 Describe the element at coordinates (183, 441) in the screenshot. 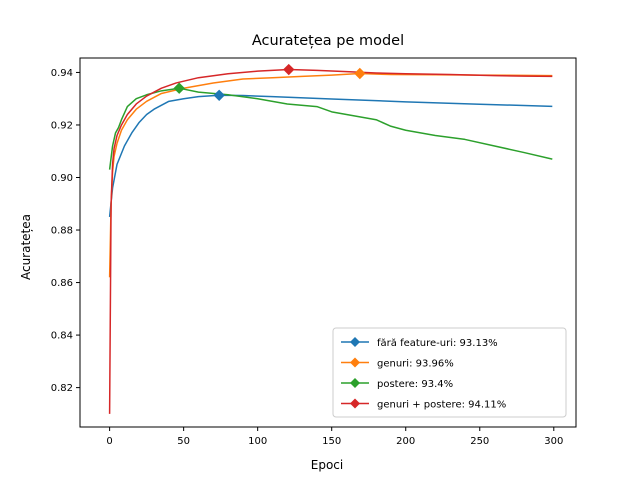

I see `x-tick-label-1: 50` at that location.